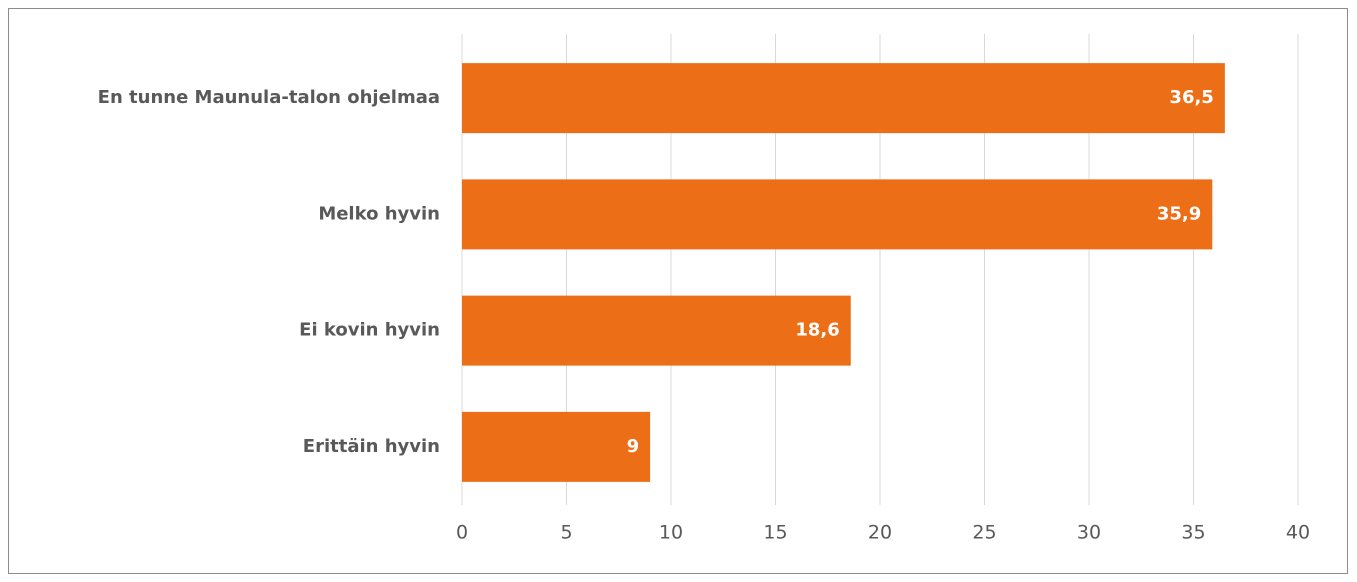  Describe the element at coordinates (1193, 533) in the screenshot. I see `x-tick-label: 35` at that location.